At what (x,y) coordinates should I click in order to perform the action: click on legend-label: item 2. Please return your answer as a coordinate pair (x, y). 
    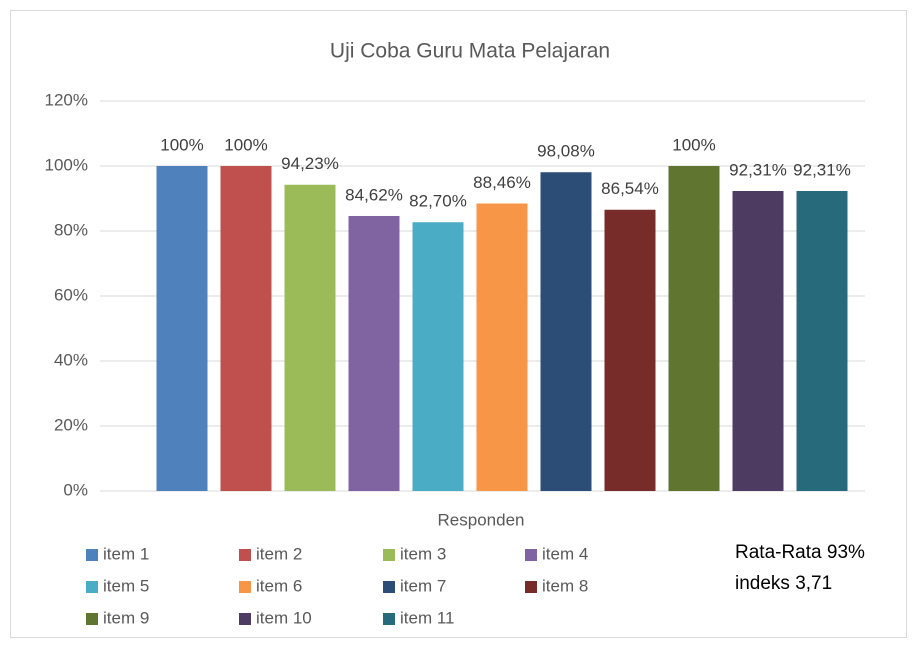
    Looking at the image, I should click on (279, 553).